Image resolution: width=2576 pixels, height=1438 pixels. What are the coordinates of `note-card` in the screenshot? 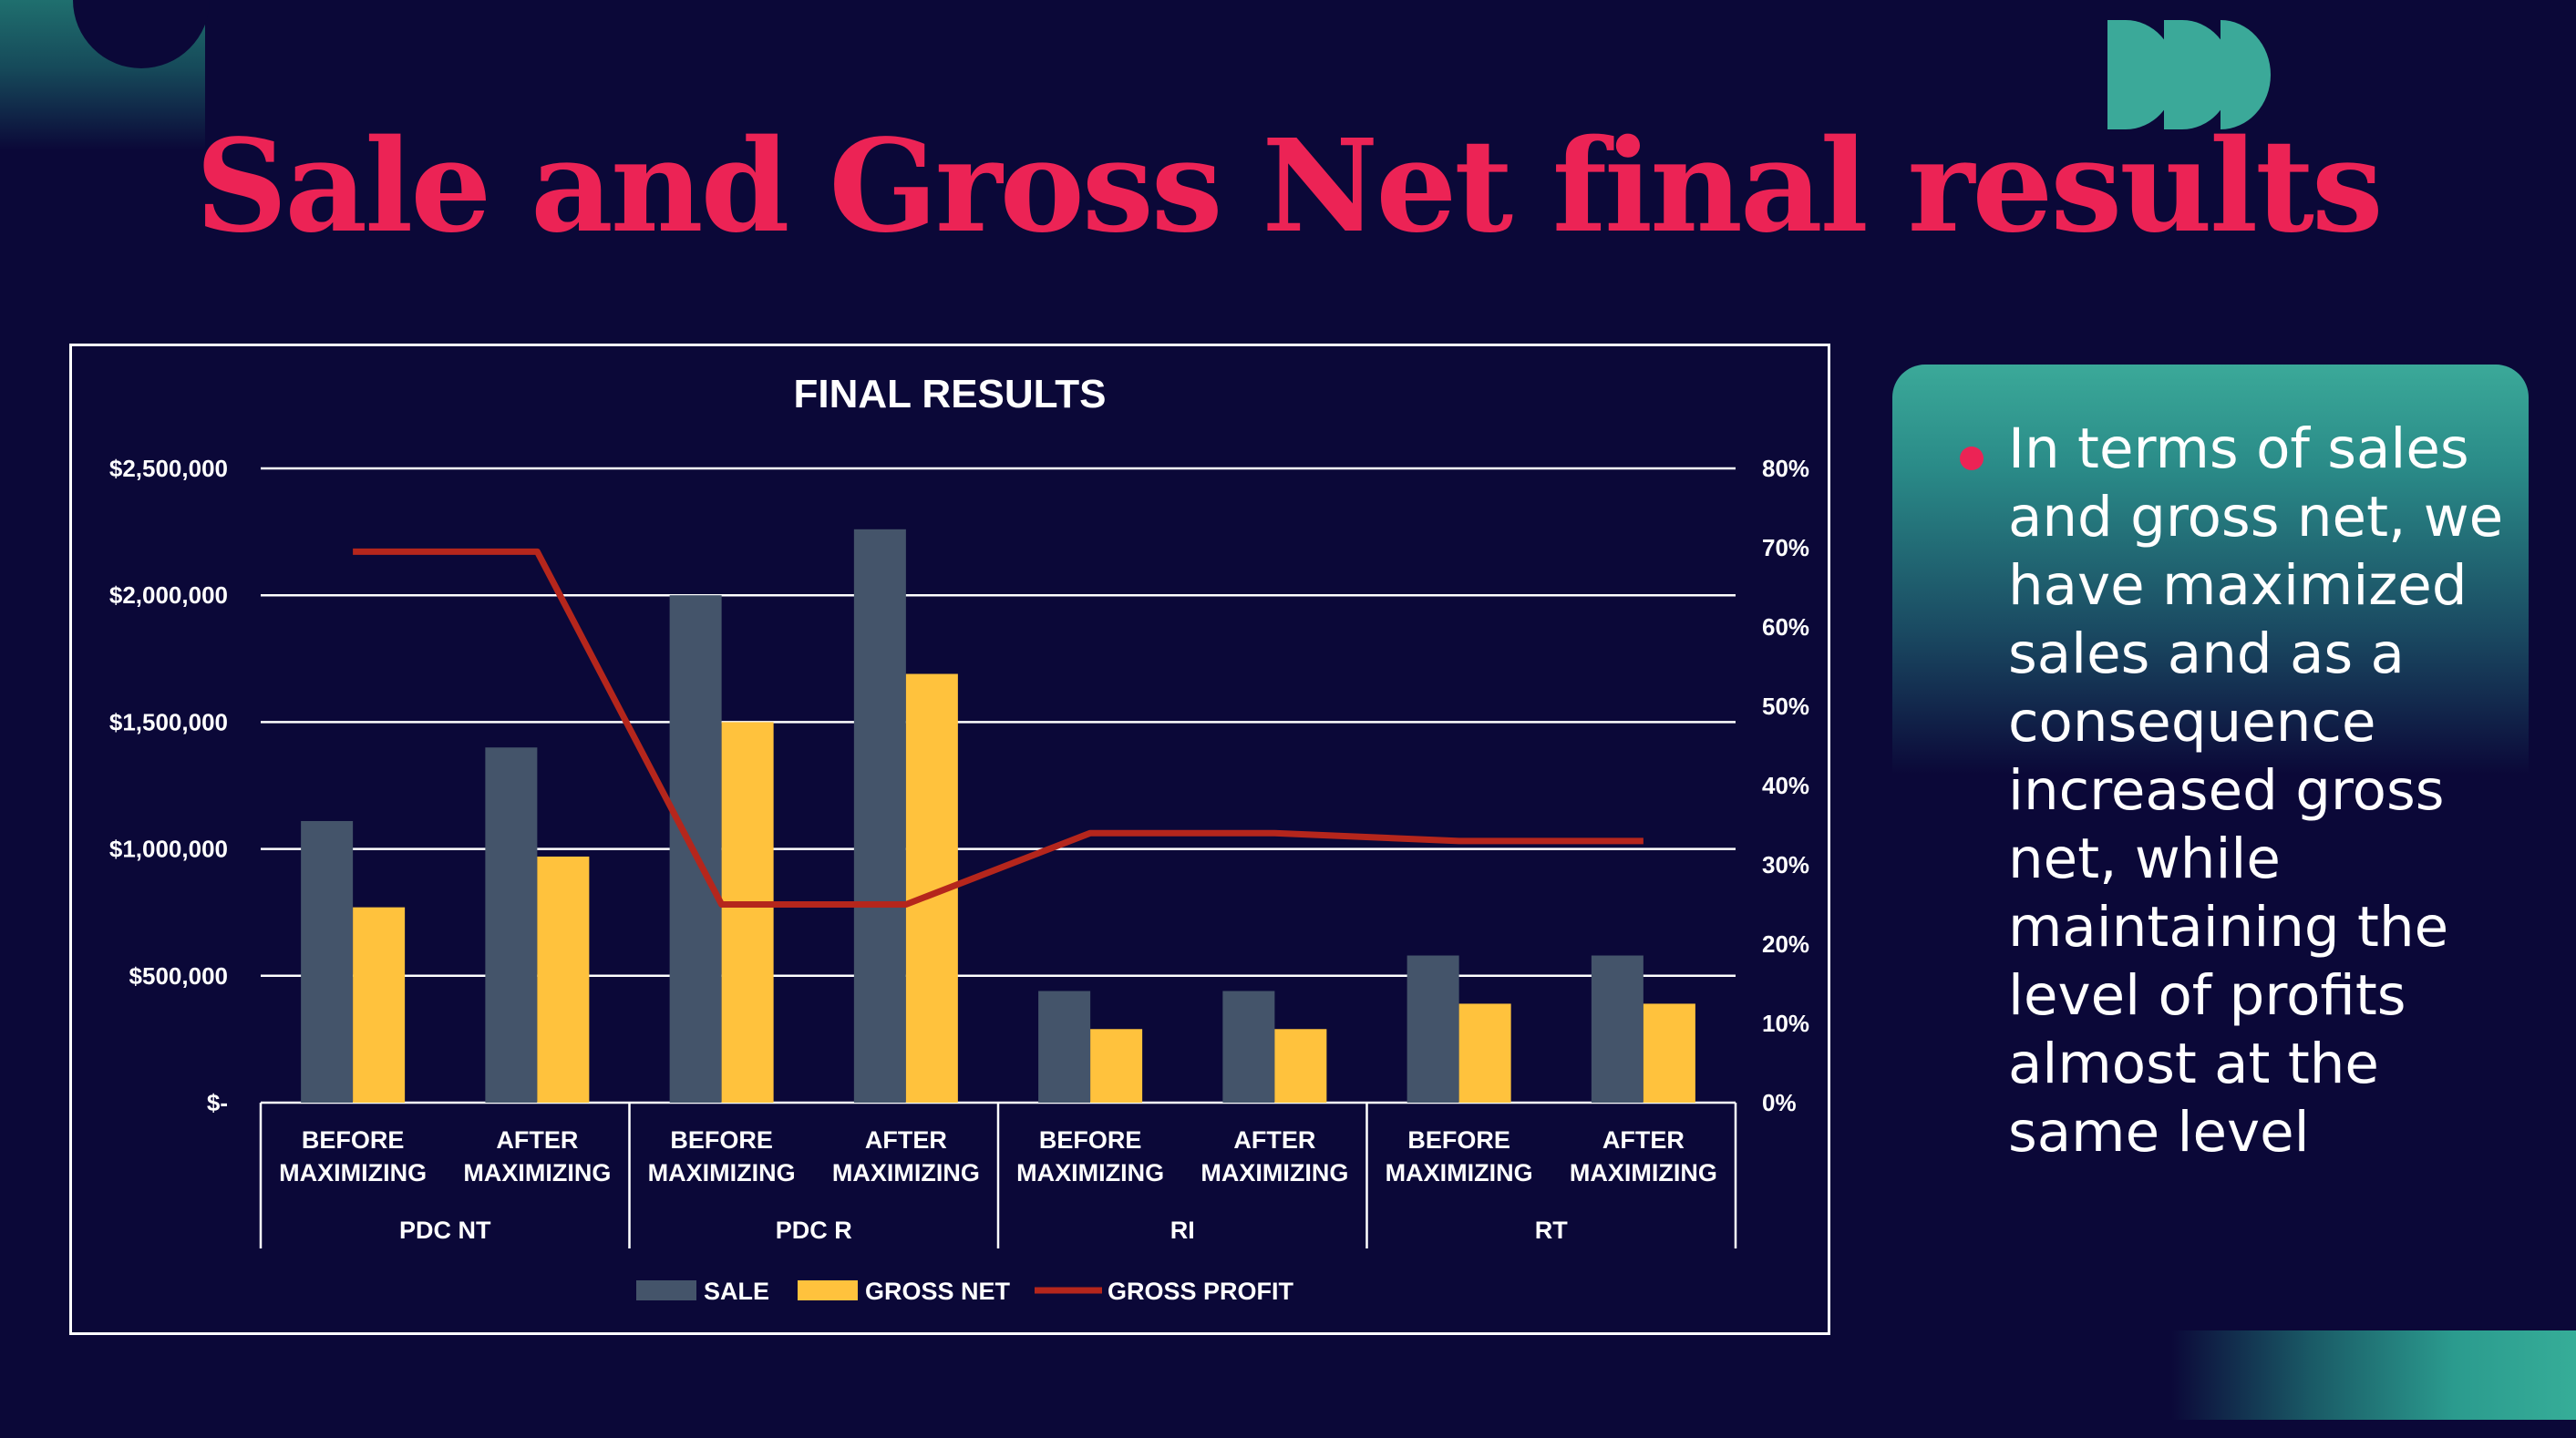 It's located at (2210, 570).